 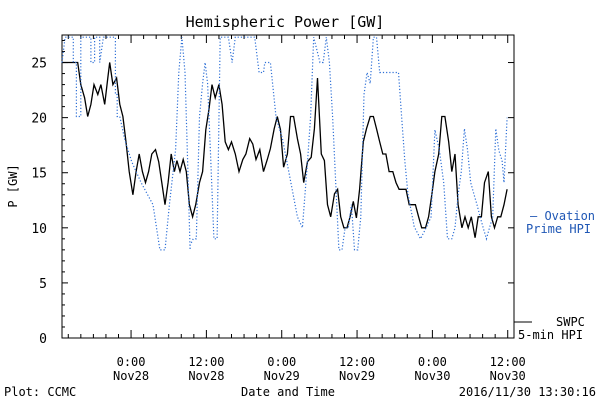 I want to click on swpc-legend-line2: 5-min HPI, so click(x=550, y=335).